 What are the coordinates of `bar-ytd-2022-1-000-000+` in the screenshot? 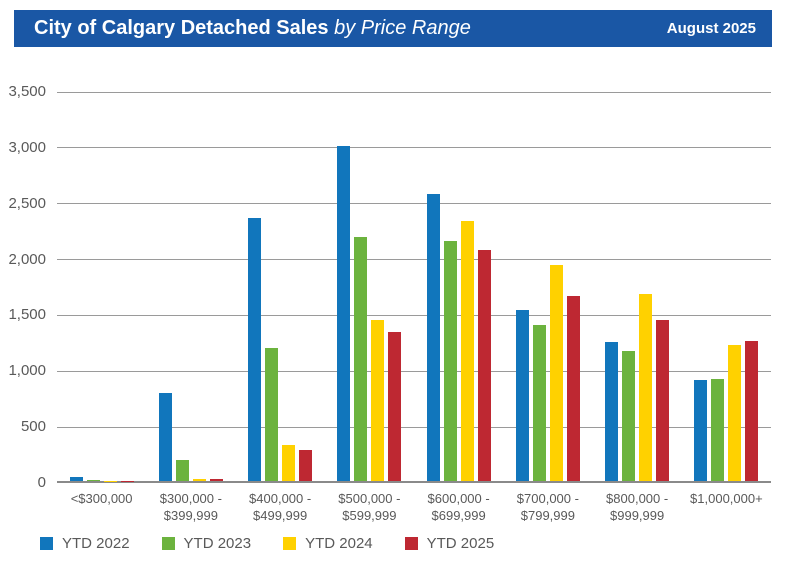 It's located at (701, 430).